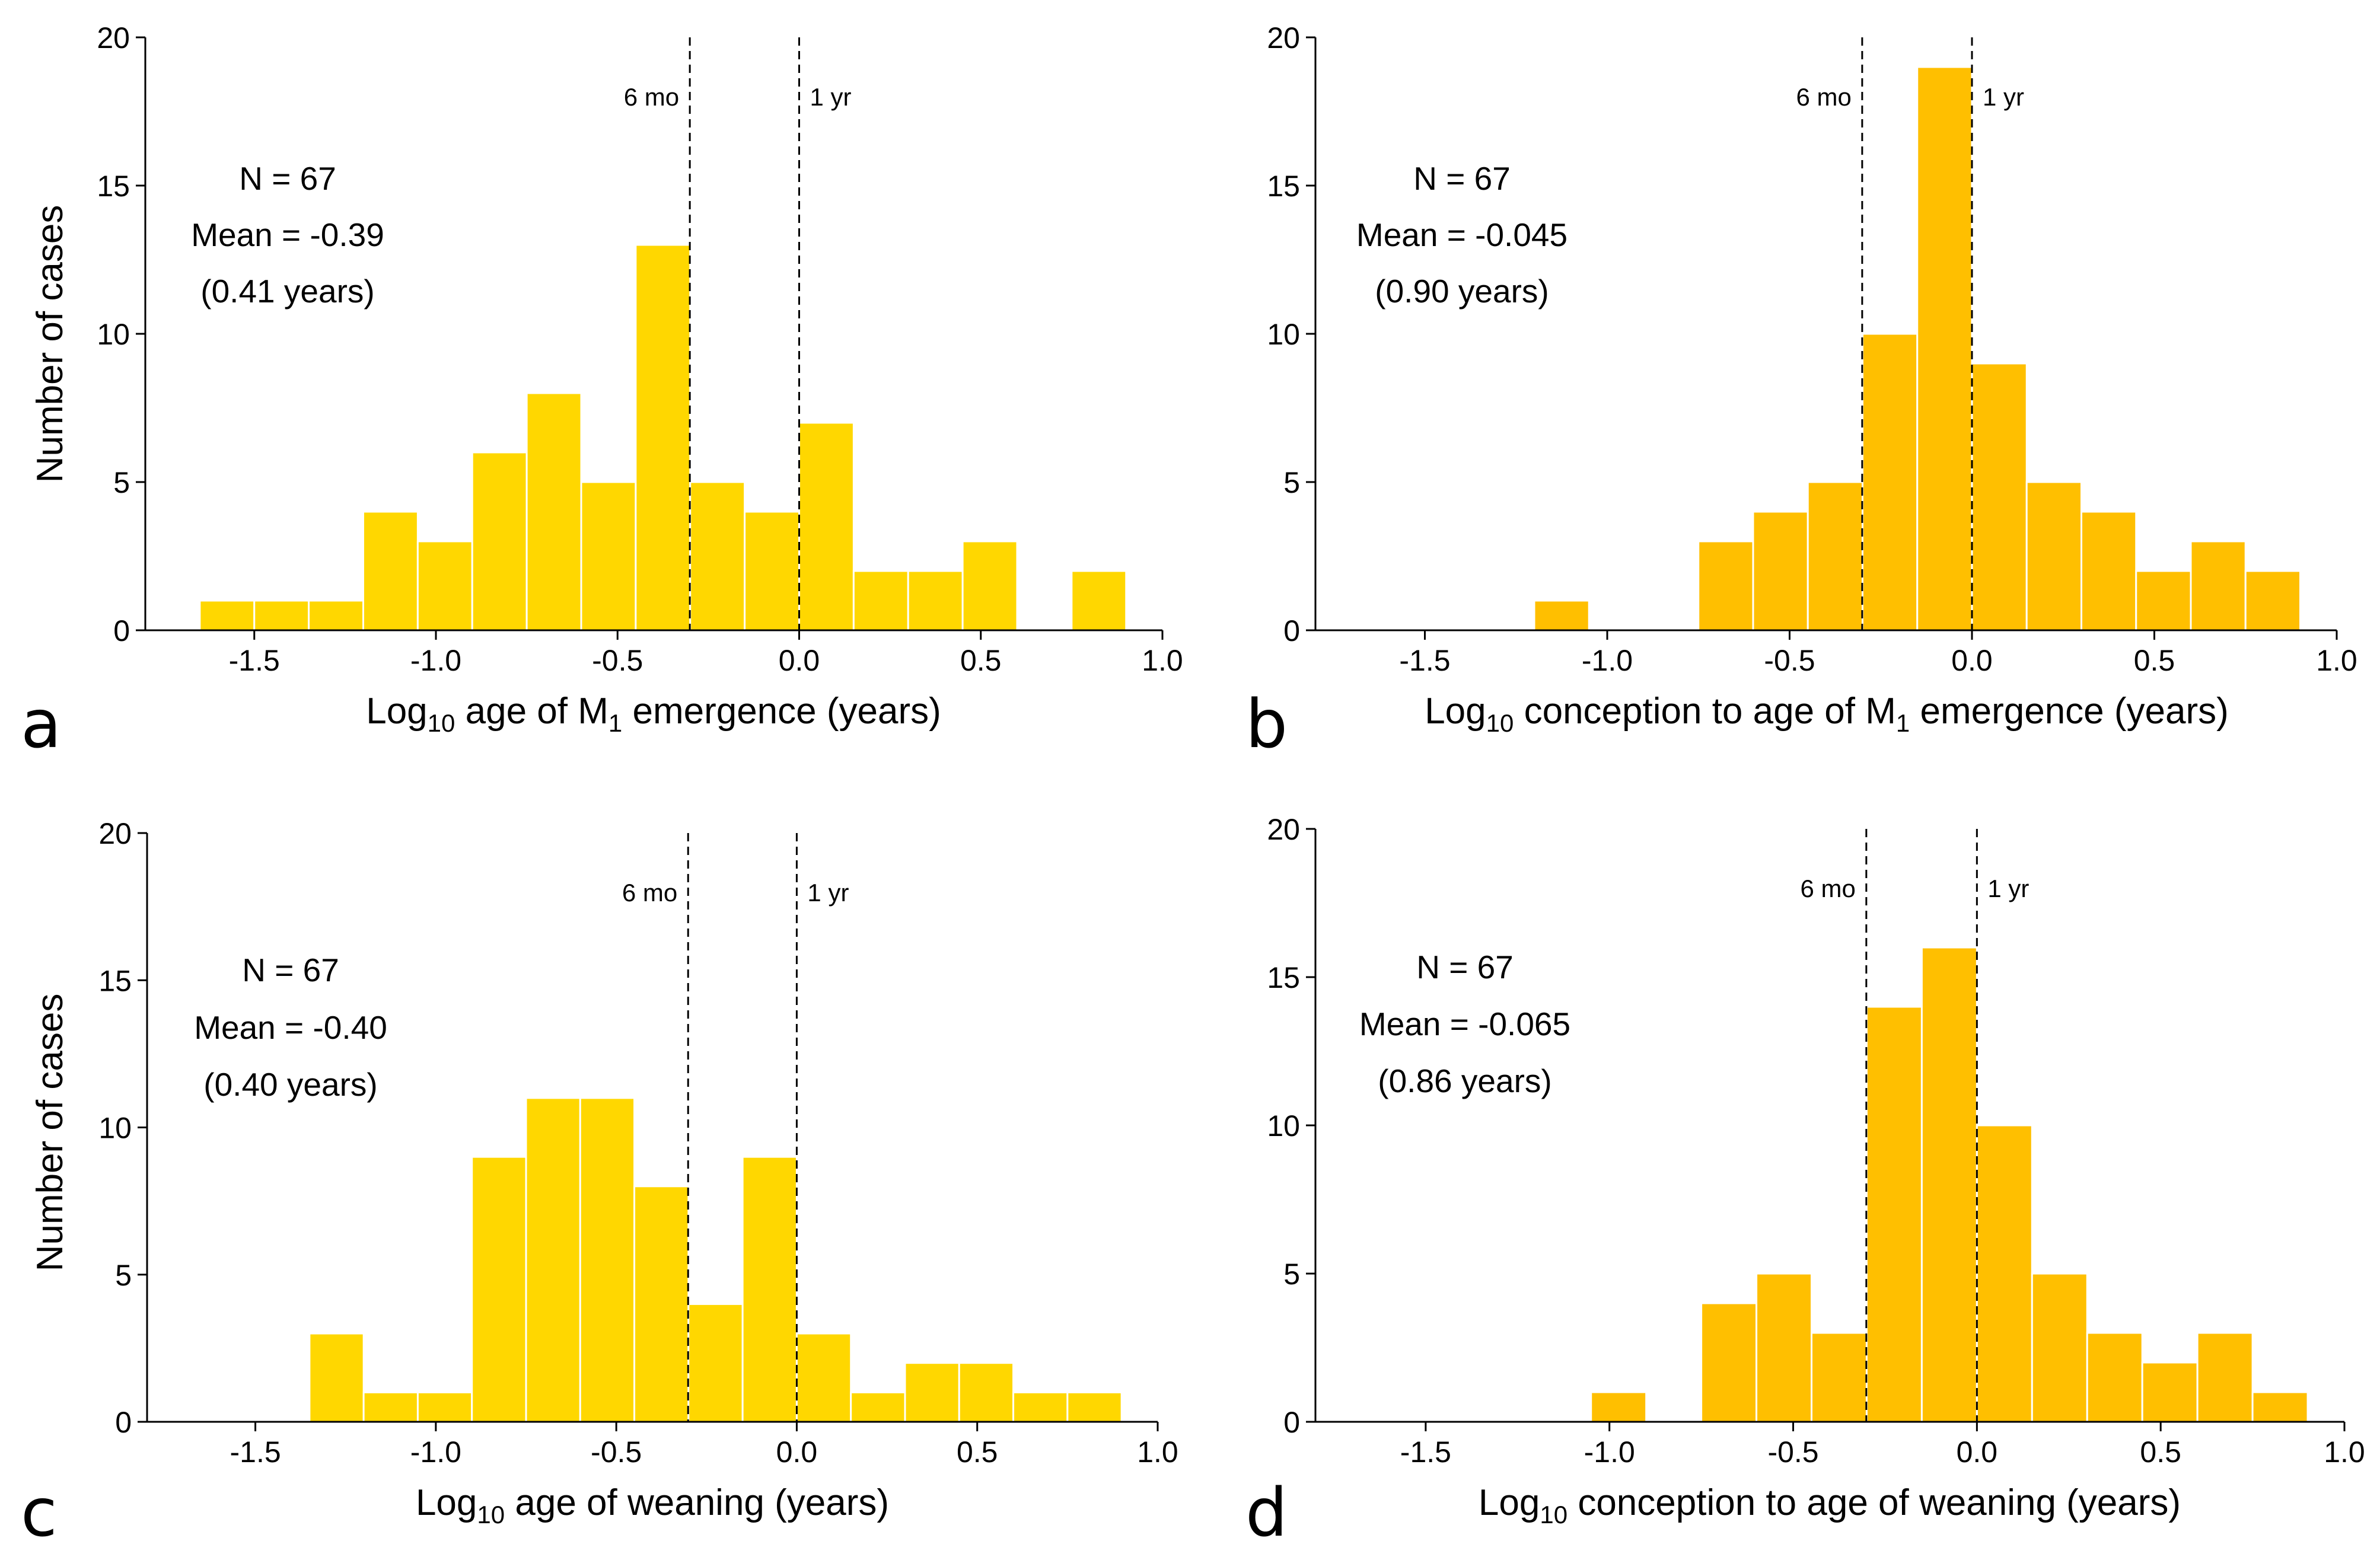  What do you see at coordinates (39, 1514) in the screenshot?
I see `panel-letter: c` at bounding box center [39, 1514].